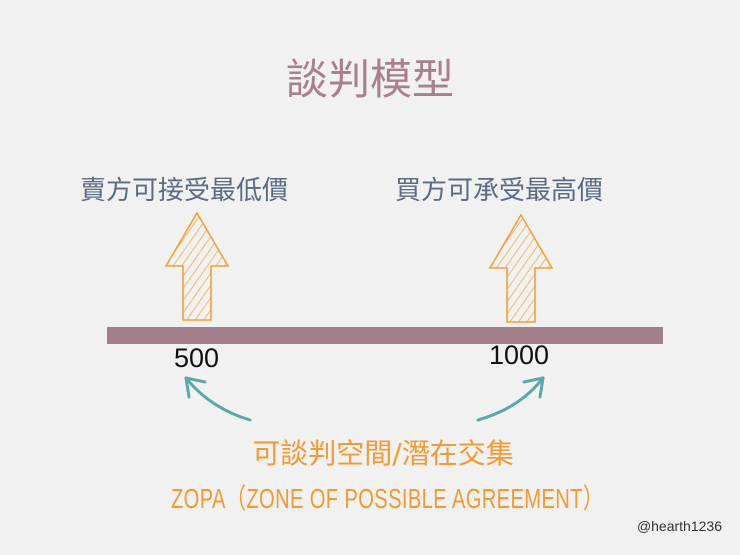 This screenshot has height=555, width=740. I want to click on buyer-max-price-label: 買方可承受最高價, so click(499, 191).